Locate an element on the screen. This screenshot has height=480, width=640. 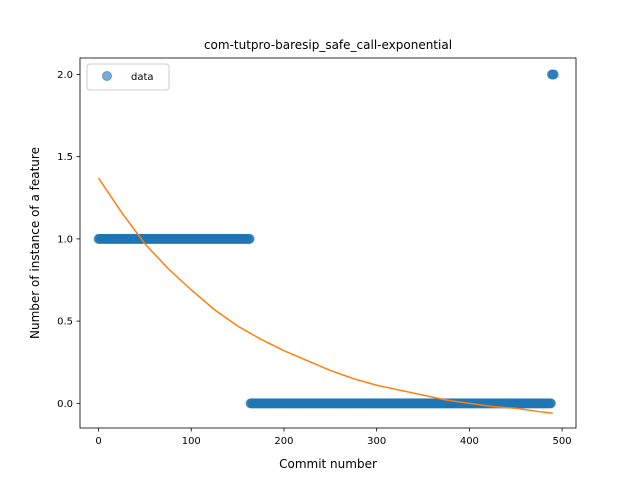
x-tick-label: 200 is located at coordinates (283, 441).